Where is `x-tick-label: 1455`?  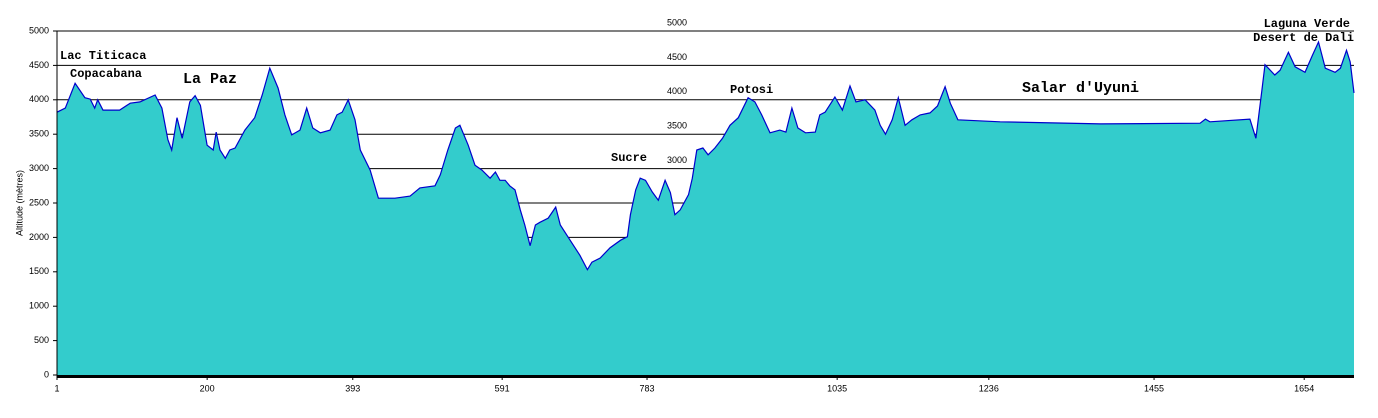 x-tick-label: 1455 is located at coordinates (1154, 388).